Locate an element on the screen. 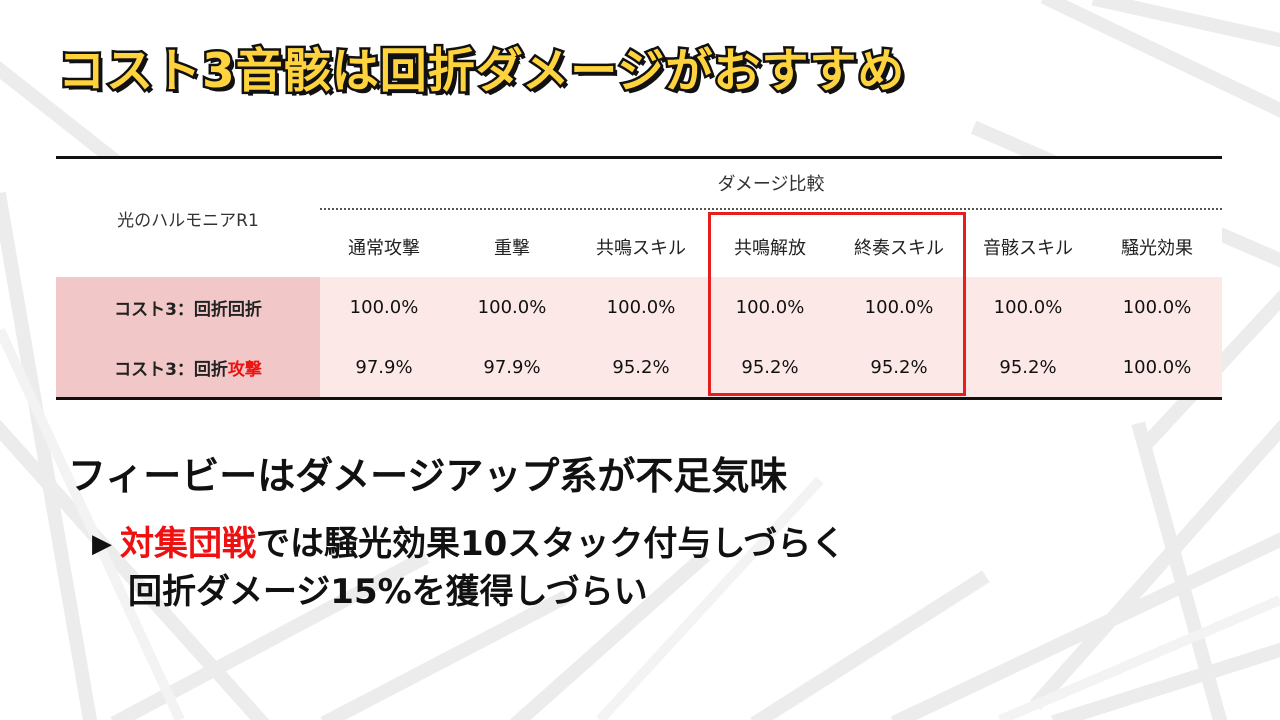 Image resolution: width=1280 pixels, height=720 pixels. page-title: コスト3音骸は回折ダメージがおすすめ is located at coordinates (480, 72).